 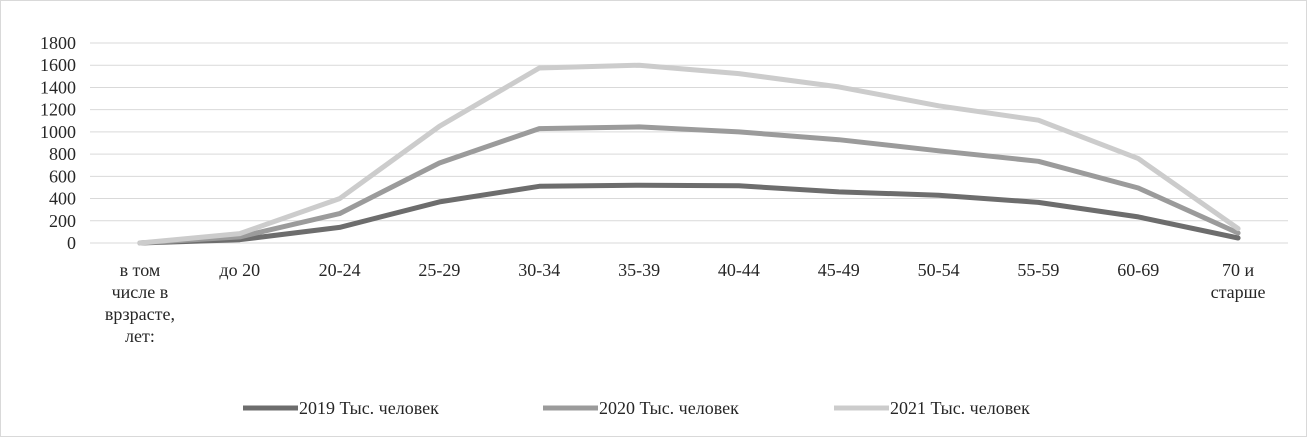 I want to click on x-tick-line: 20-24, so click(x=340, y=270).